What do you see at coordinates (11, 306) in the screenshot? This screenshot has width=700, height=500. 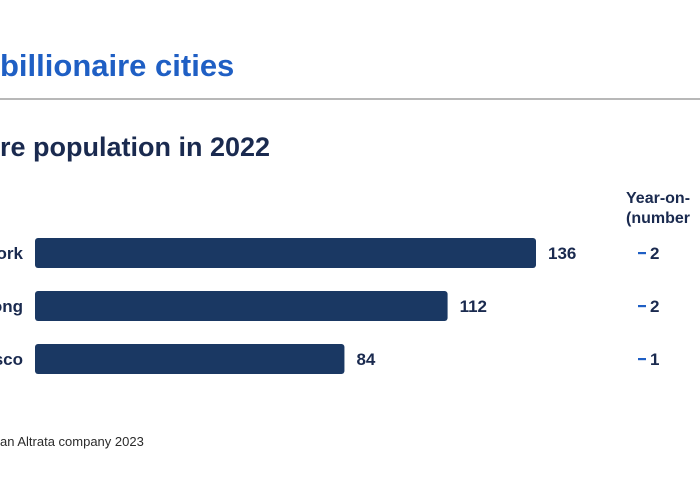 I see `city-label: ong` at bounding box center [11, 306].